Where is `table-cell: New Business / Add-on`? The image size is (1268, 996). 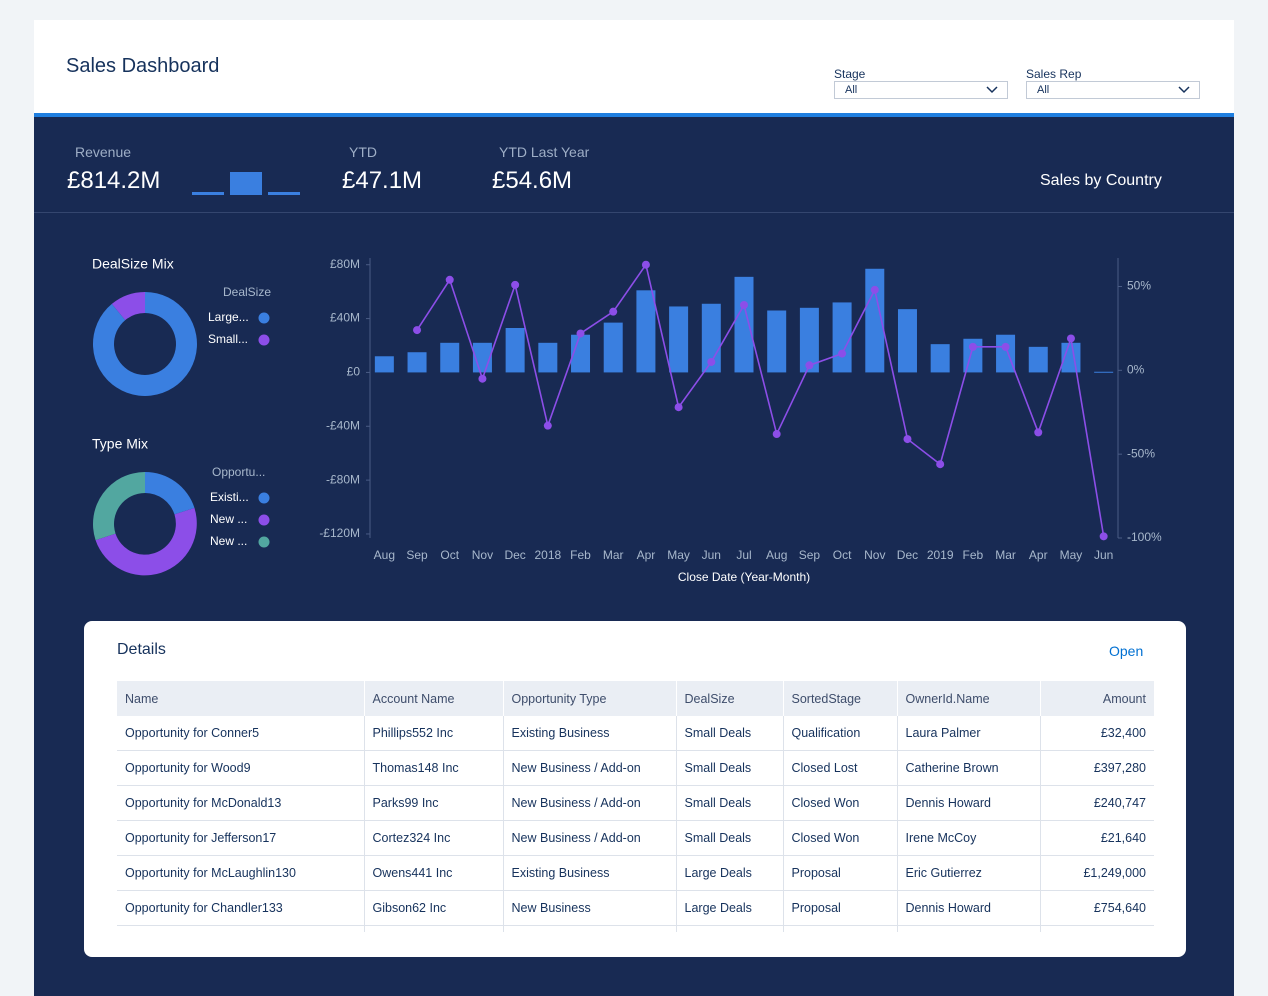
table-cell: New Business / Add-on is located at coordinates (590, 768).